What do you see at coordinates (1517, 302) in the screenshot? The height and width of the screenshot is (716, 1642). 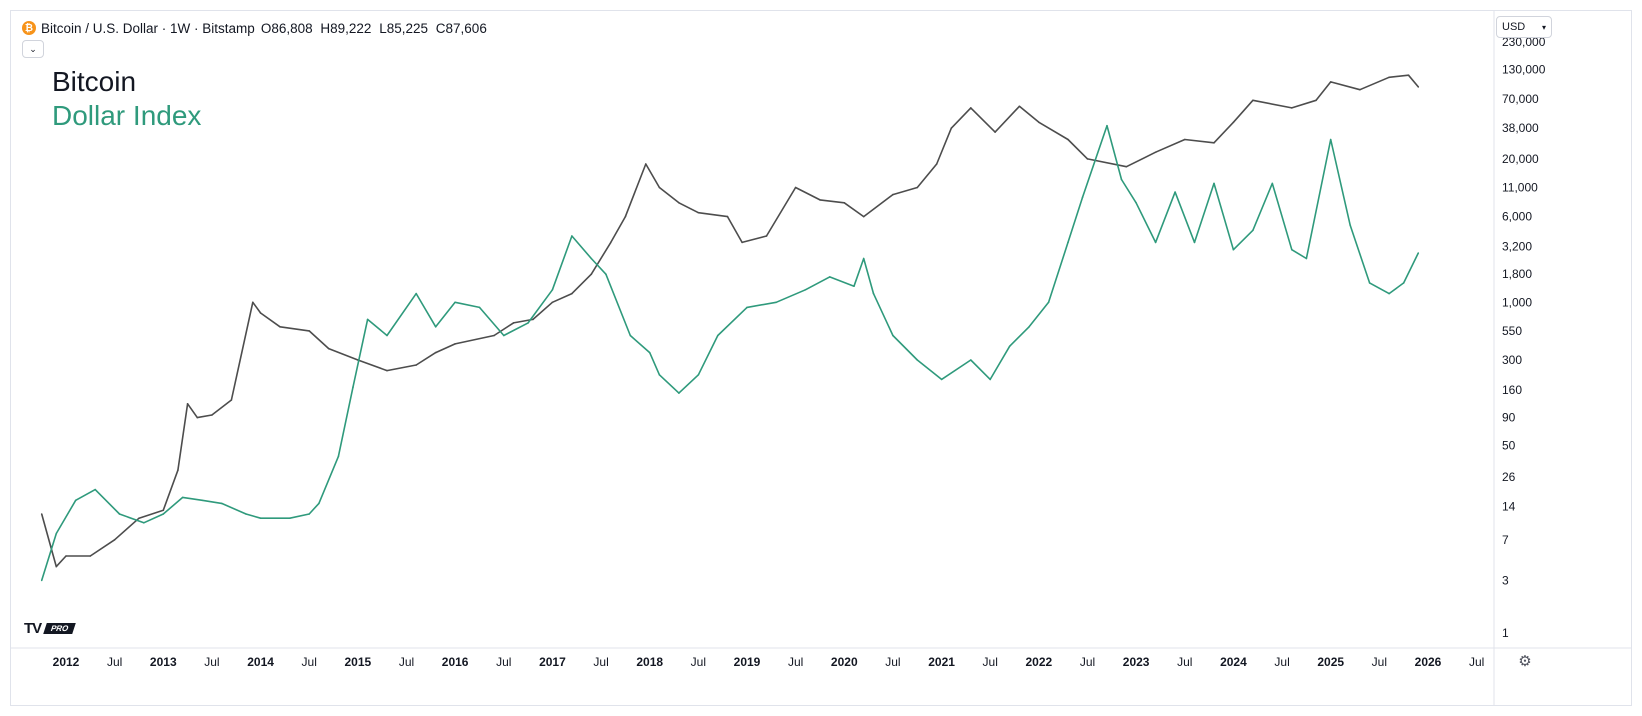 I see `price-tick-label: 1,000` at bounding box center [1517, 302].